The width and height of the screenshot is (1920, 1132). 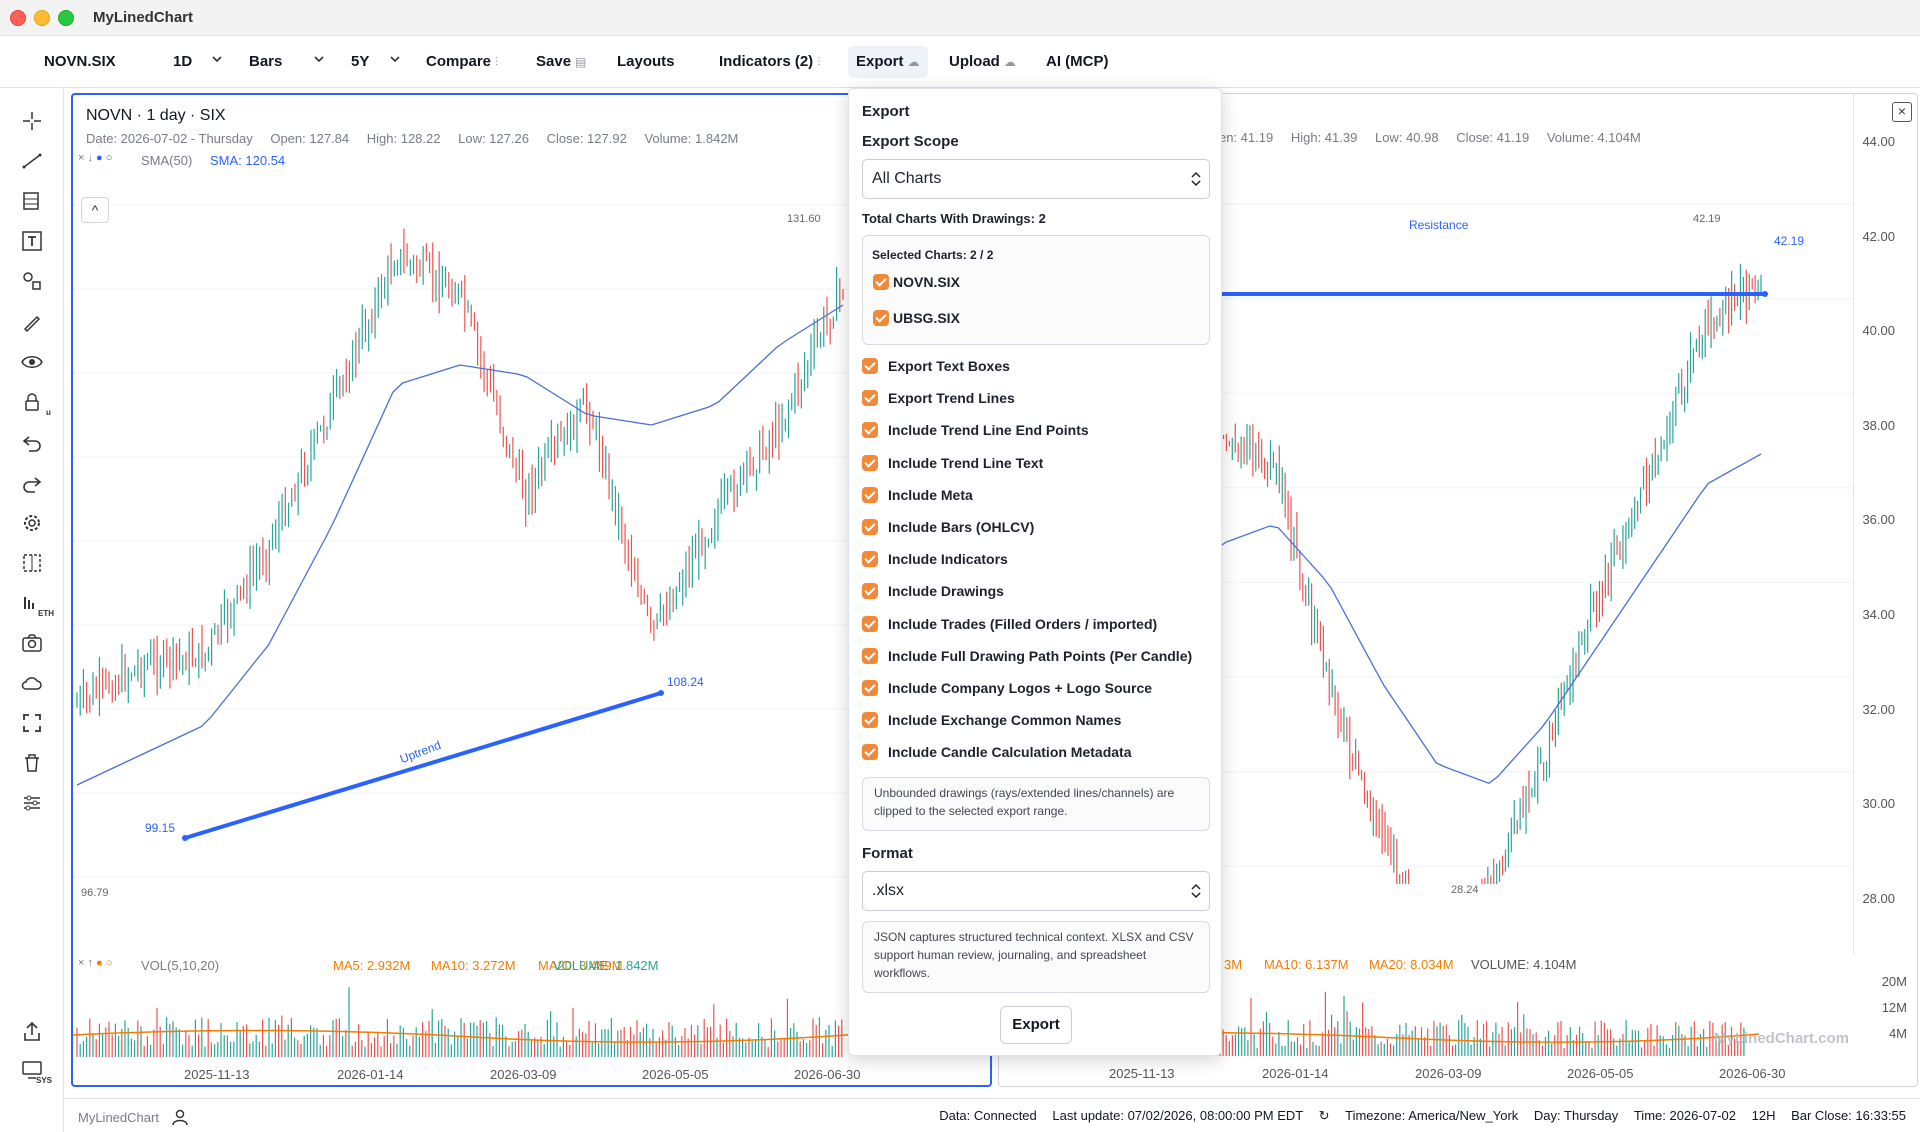 What do you see at coordinates (1036, 560) in the screenshot?
I see `export-option-row: Include Indicators` at bounding box center [1036, 560].